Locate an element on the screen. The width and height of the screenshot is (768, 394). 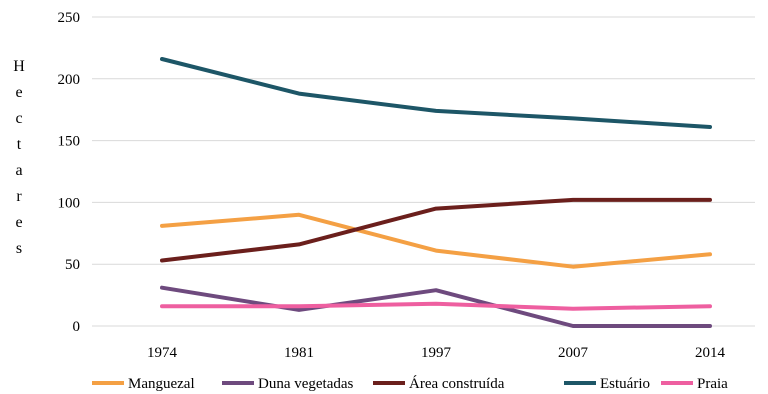
x-tick-label: 2014 is located at coordinates (710, 353).